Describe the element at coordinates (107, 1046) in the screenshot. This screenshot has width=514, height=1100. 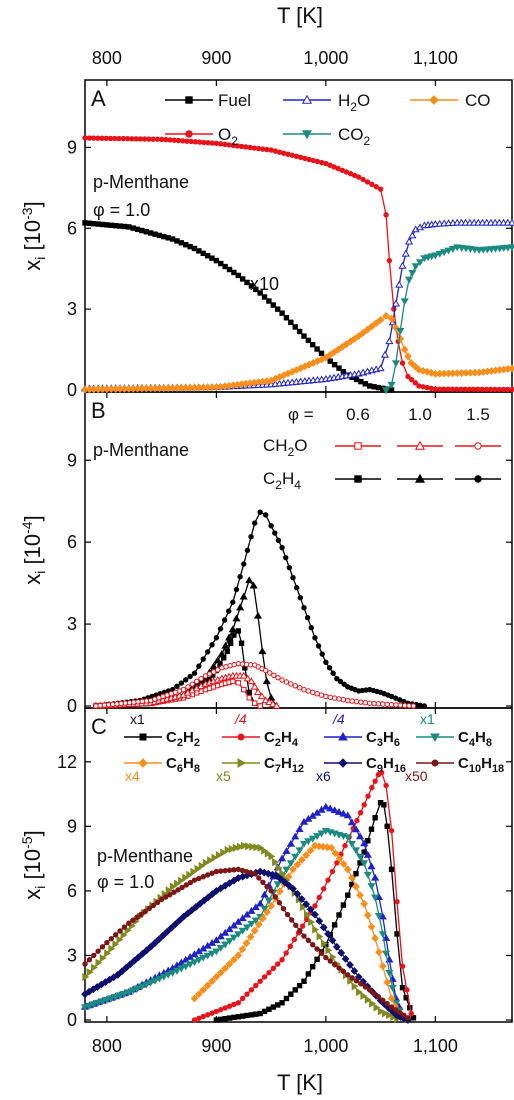
I see `bottom-x-tick-label: 800` at that location.